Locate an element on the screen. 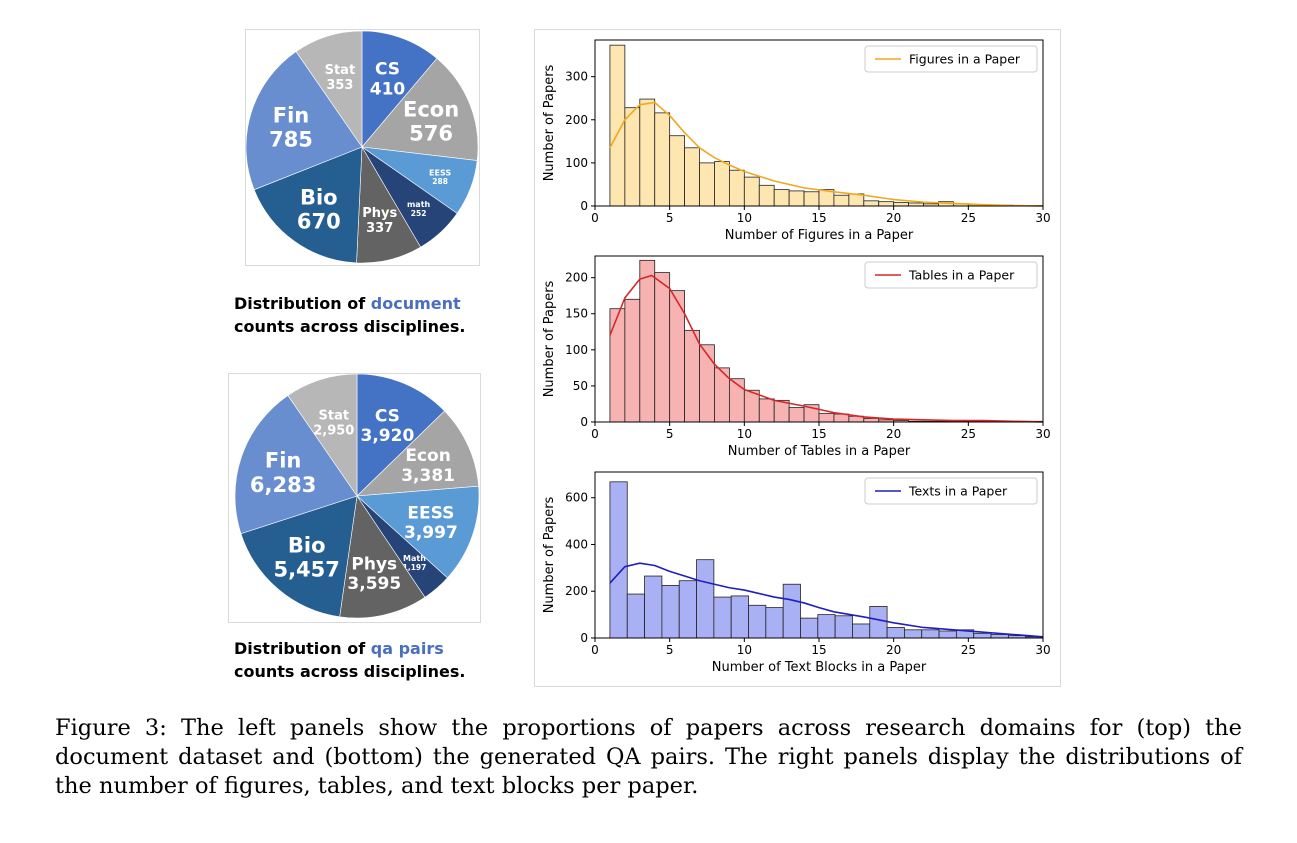 The height and width of the screenshot is (843, 1297). document-pie-label-value-eess: 288 is located at coordinates (440, 181).